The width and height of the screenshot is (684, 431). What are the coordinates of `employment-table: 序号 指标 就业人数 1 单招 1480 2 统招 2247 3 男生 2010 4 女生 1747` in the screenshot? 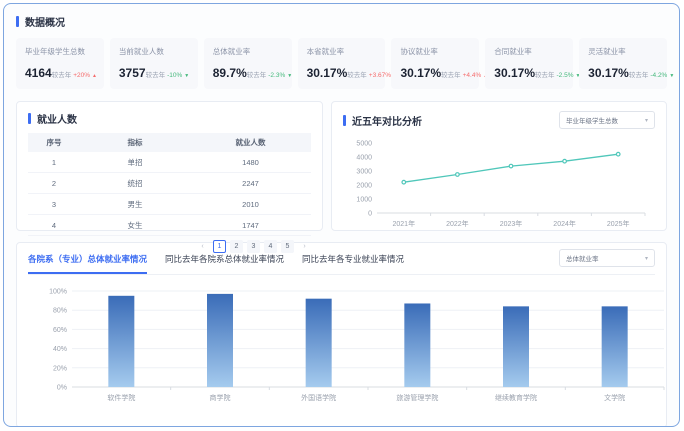 It's located at (169, 184).